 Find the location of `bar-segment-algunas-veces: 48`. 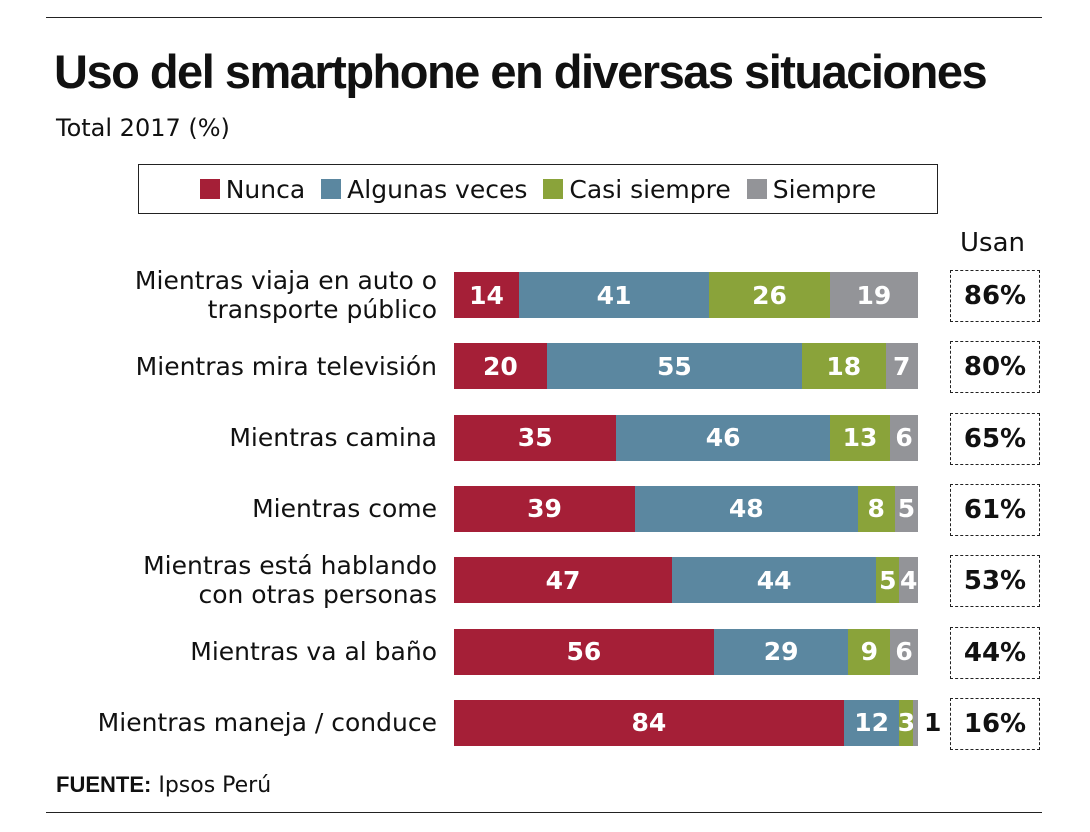

bar-segment-algunas-veces: 48 is located at coordinates (746, 508).